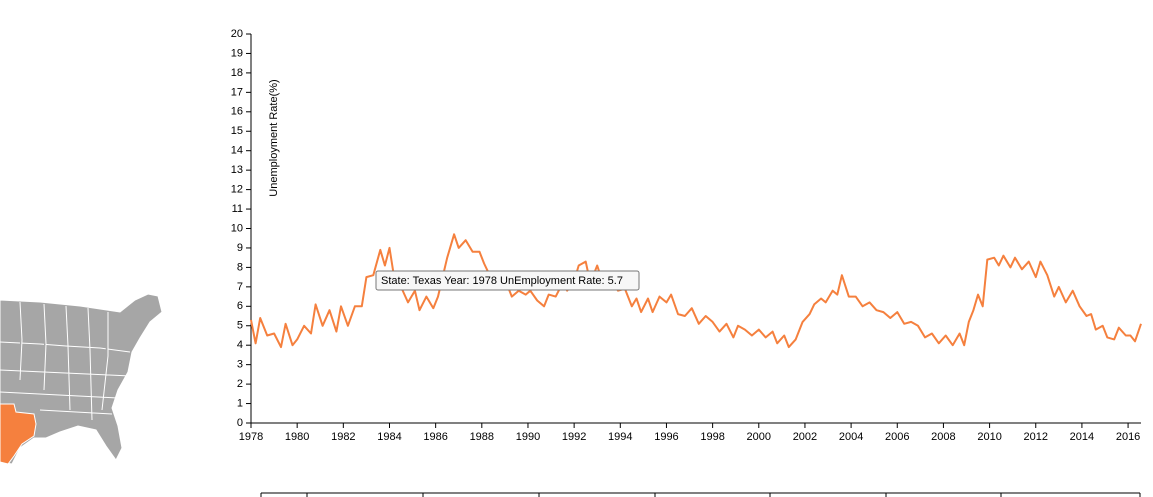  I want to click on map-state-texas, so click(18, 434).